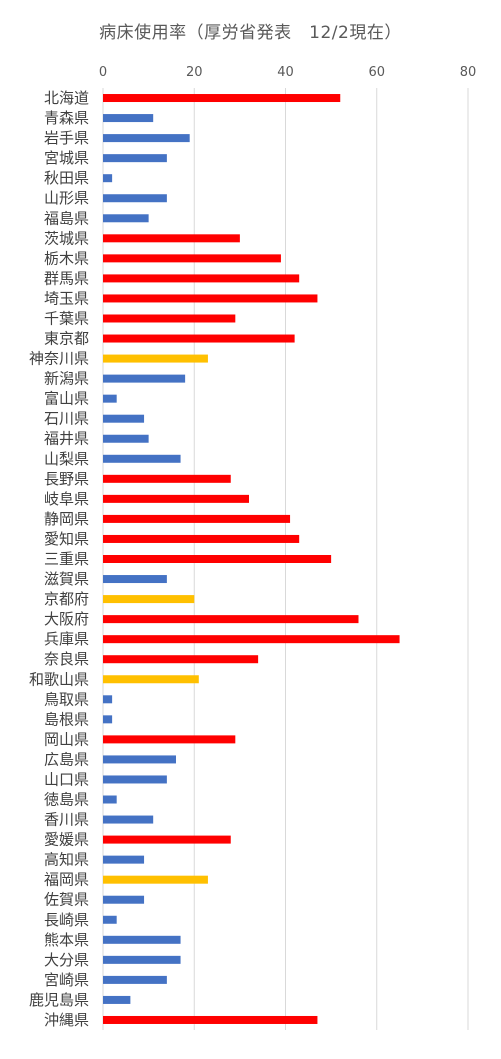 Image resolution: width=501 pixels, height=1059 pixels. What do you see at coordinates (250, 33) in the screenshot?
I see `chart-title: 病床使用率（厚労省発表 12/2現在）` at bounding box center [250, 33].